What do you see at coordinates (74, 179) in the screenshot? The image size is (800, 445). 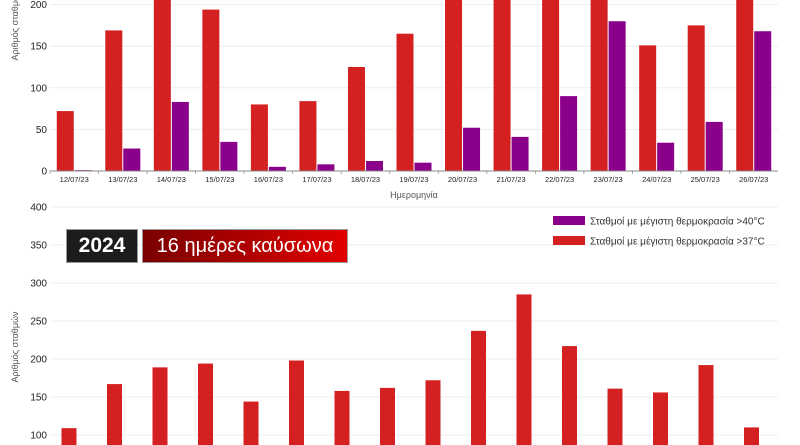 I see `top-x-tick-label: 12/07/23` at bounding box center [74, 179].